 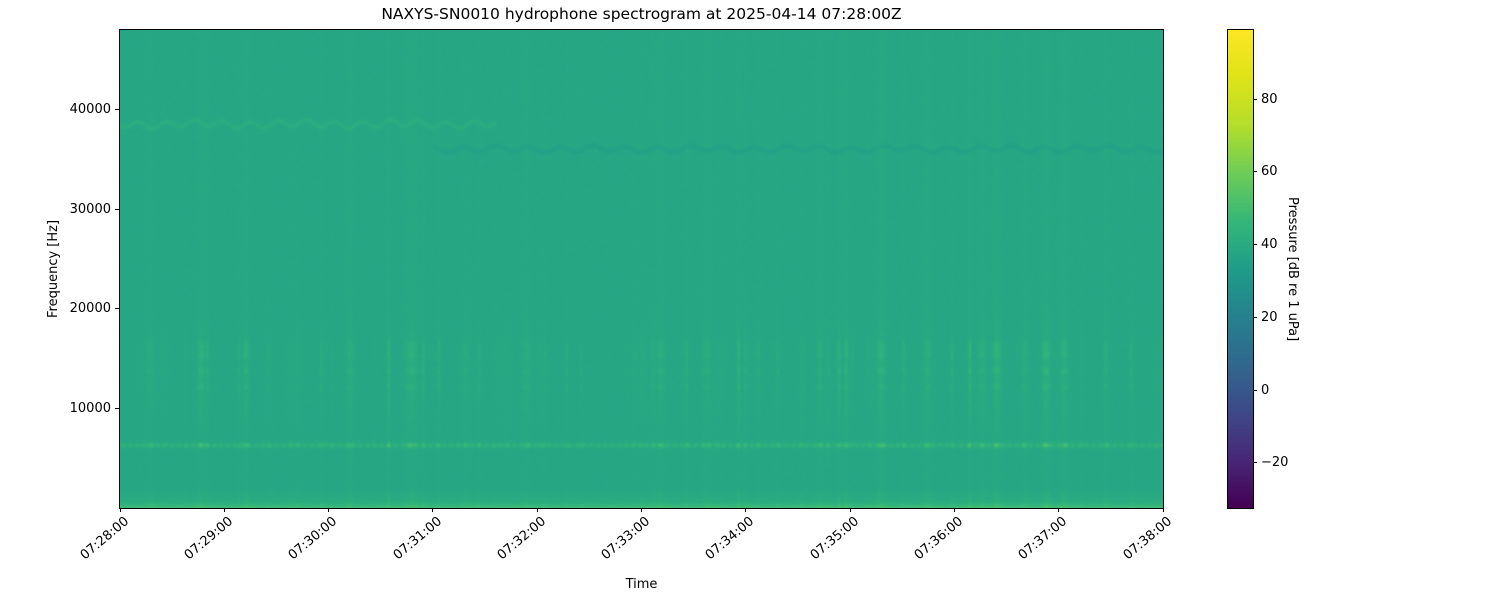 I want to click on colorbar-tick-label: 20, so click(x=1269, y=317).